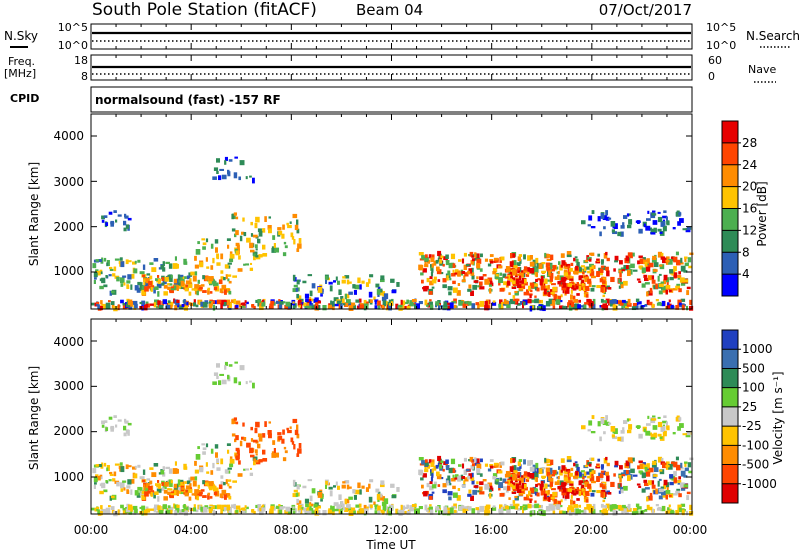 The width and height of the screenshot is (800, 554). I want to click on noise-ytick-bottom: 10^0, so click(73, 45).